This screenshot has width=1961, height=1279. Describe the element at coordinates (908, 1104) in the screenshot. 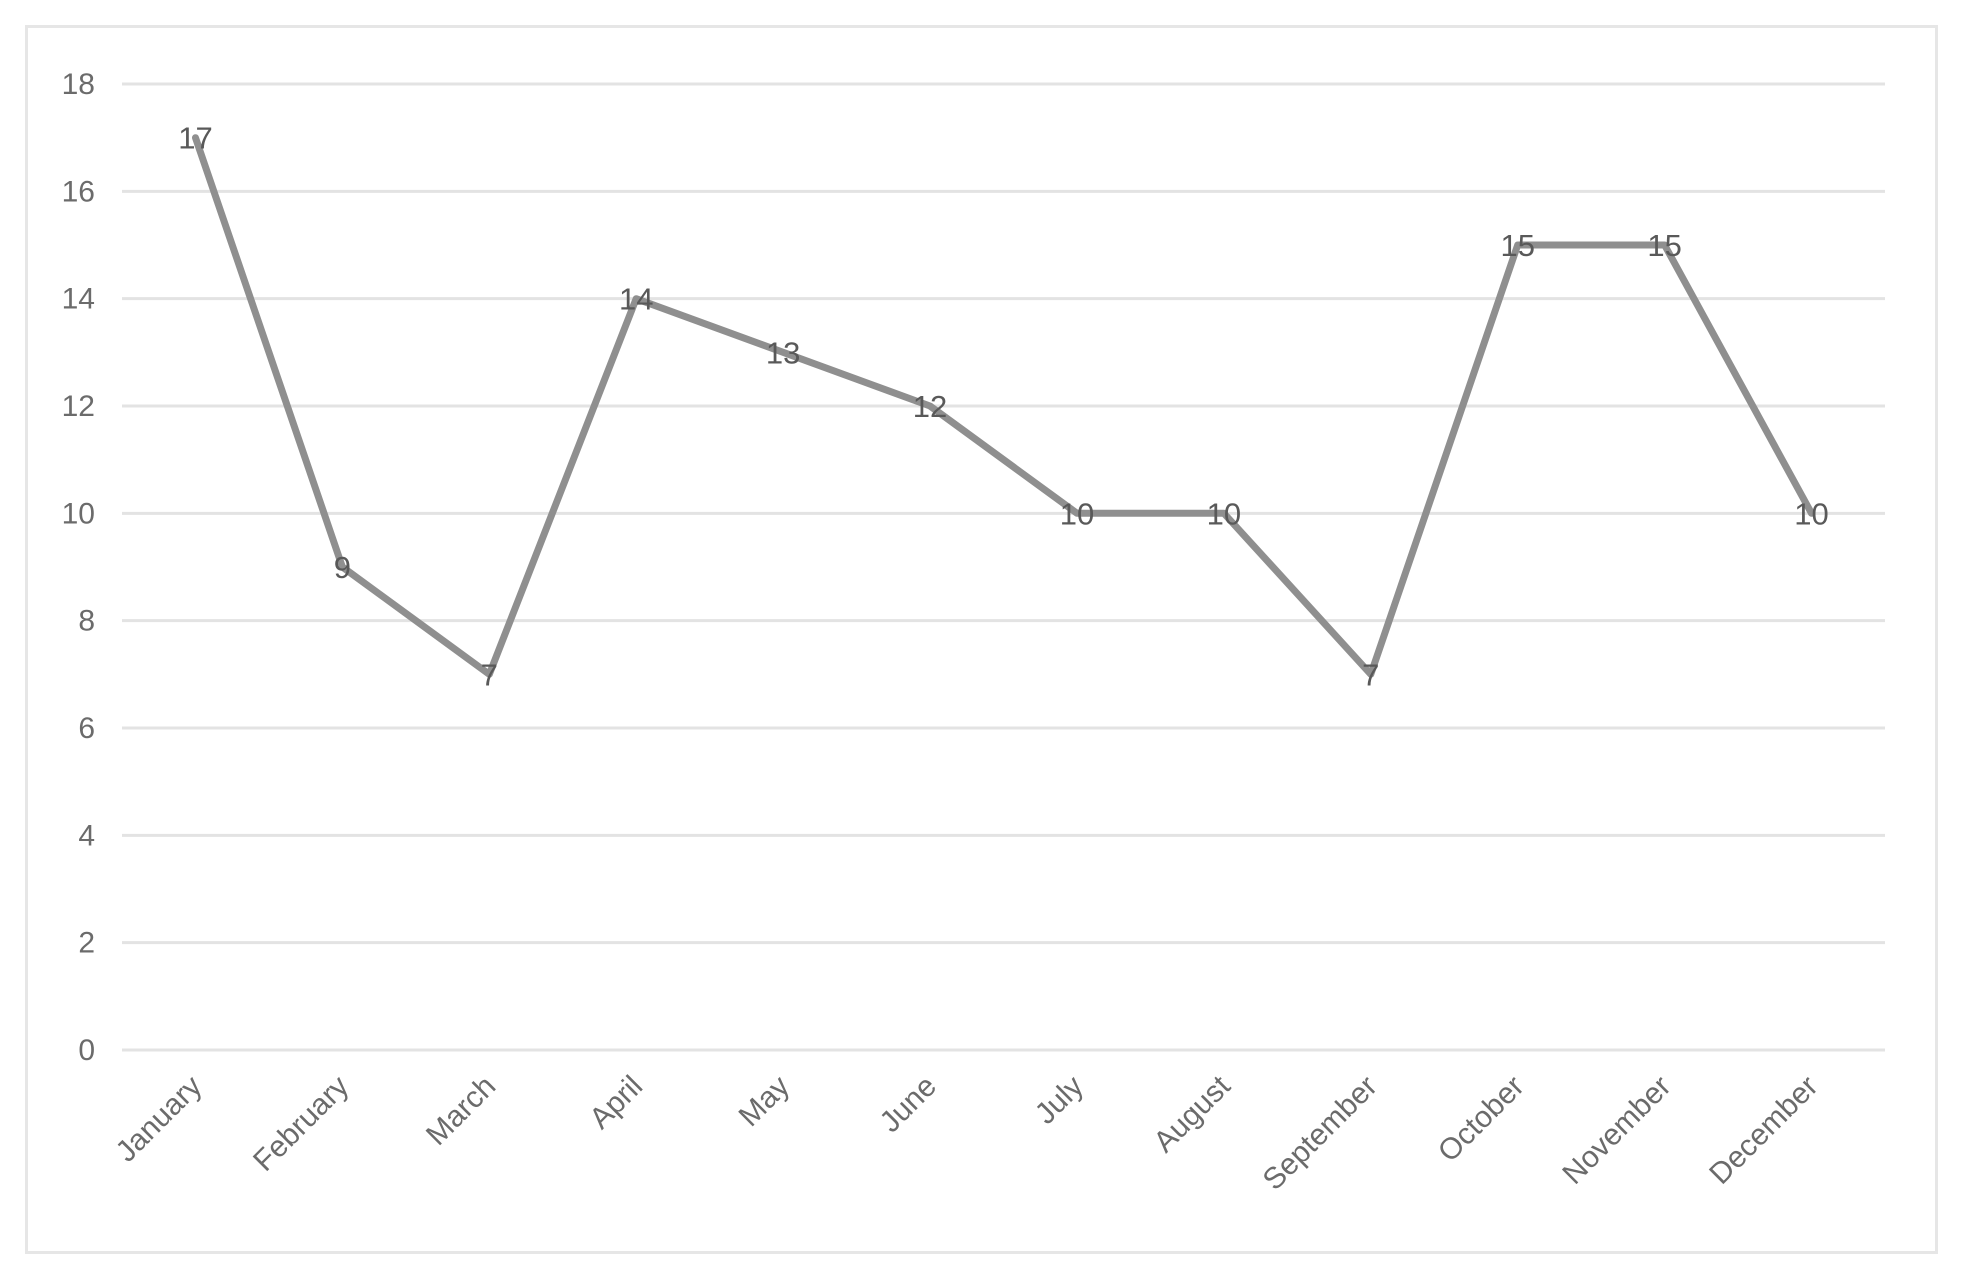

I see `x-tick-label: June` at that location.